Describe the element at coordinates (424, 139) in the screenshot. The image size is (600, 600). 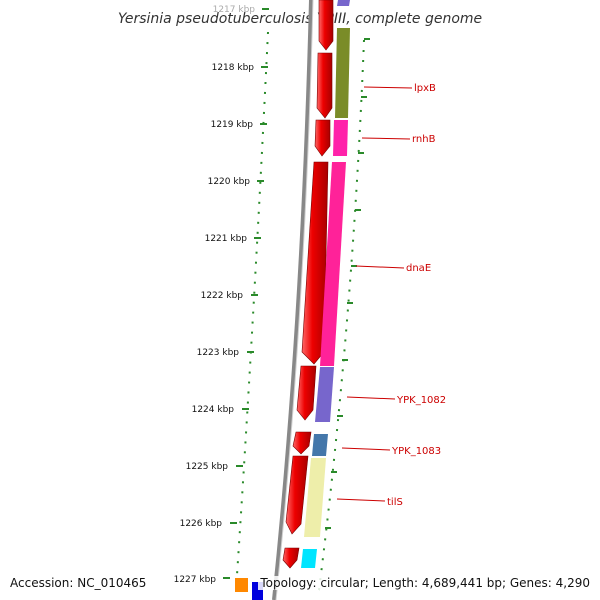
I see `gene-label: rnhB` at that location.